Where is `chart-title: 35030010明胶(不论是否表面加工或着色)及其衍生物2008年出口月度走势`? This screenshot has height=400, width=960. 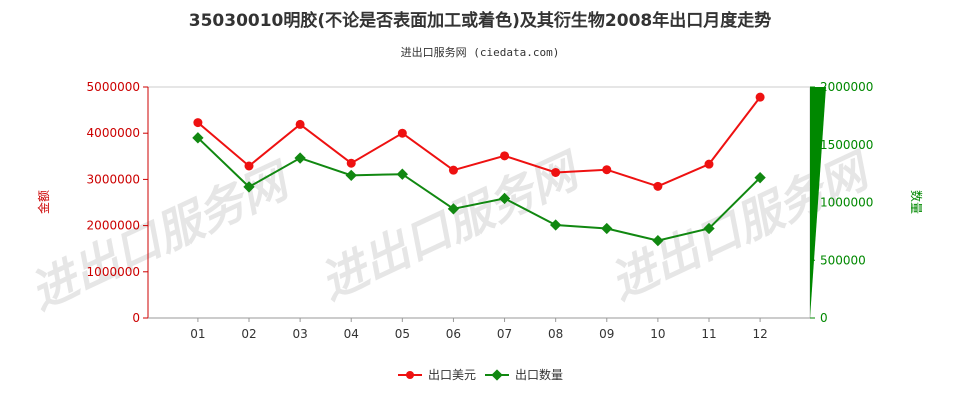
chart-title: 35030010明胶(不论是否表面加工或着色)及其衍生物2008年出口月度走势 is located at coordinates (480, 20).